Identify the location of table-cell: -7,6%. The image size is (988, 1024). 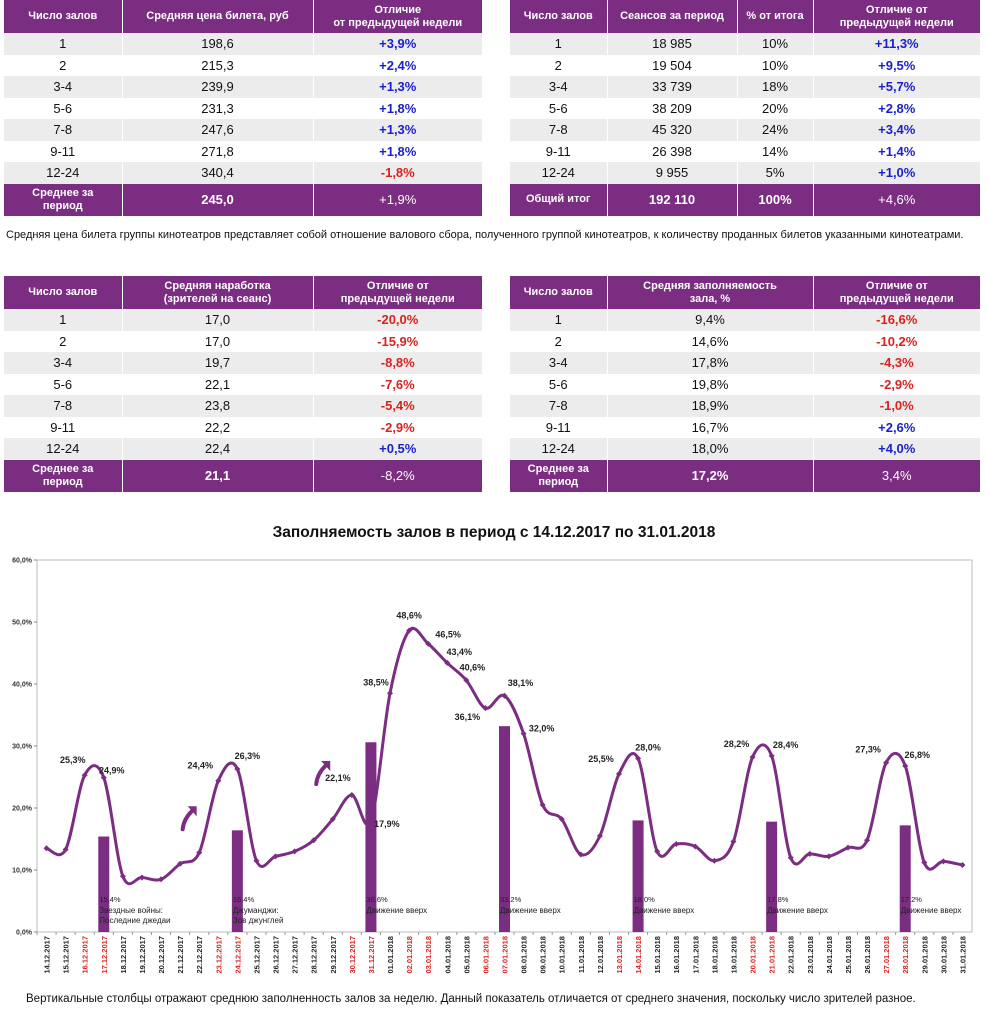
(397, 384).